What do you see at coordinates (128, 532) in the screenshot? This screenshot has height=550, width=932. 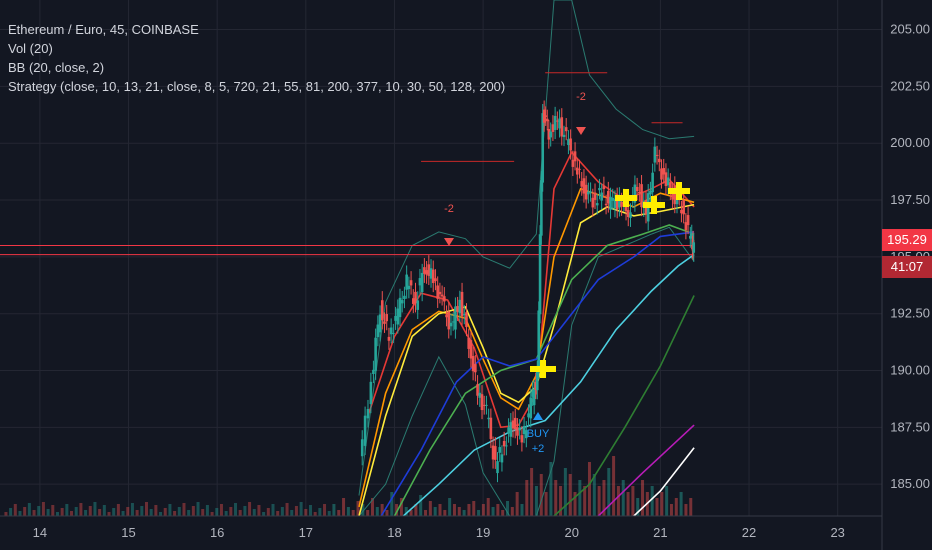 I see `x-tick-label: 15` at bounding box center [128, 532].